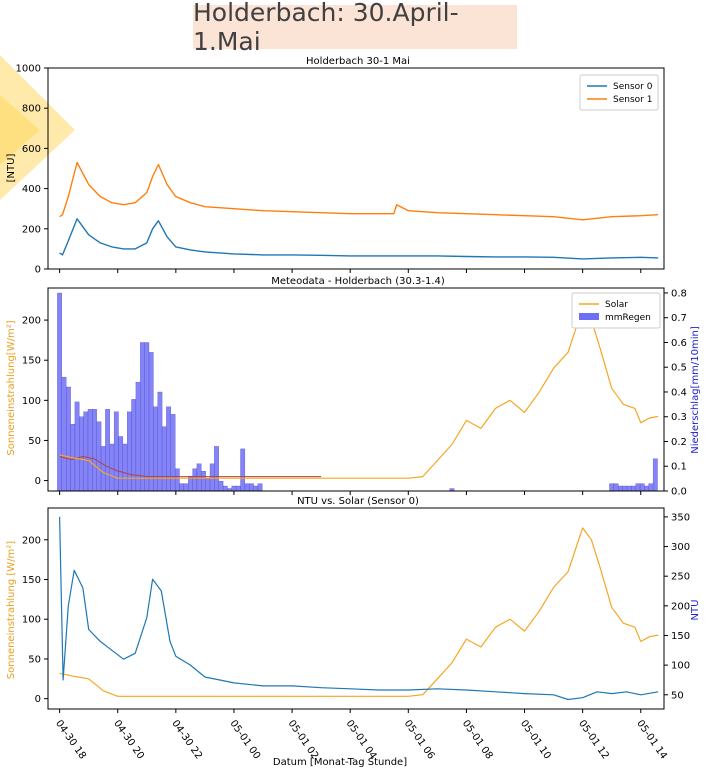 This screenshot has width=708, height=772. I want to click on x-tick-label: 04-30 20, so click(128, 739).